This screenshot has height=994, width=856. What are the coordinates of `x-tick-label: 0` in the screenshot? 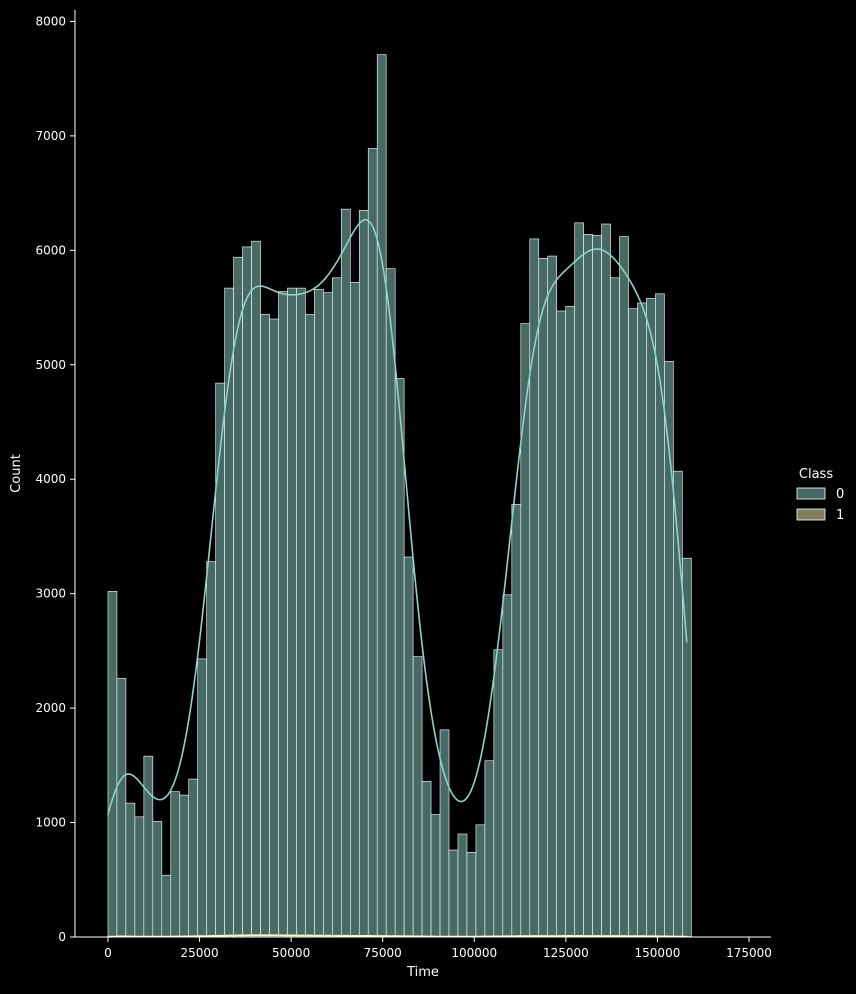 It's located at (108, 953).